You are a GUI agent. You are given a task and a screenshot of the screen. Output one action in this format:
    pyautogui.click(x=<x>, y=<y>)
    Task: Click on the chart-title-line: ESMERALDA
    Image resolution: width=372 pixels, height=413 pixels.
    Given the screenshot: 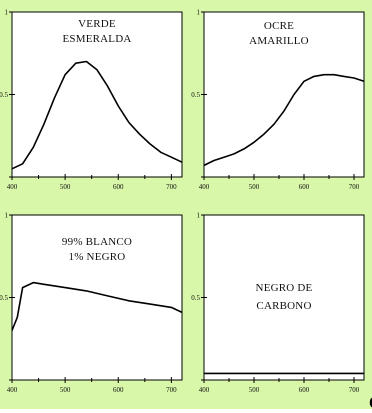 What is the action you would take?
    pyautogui.click(x=96, y=39)
    